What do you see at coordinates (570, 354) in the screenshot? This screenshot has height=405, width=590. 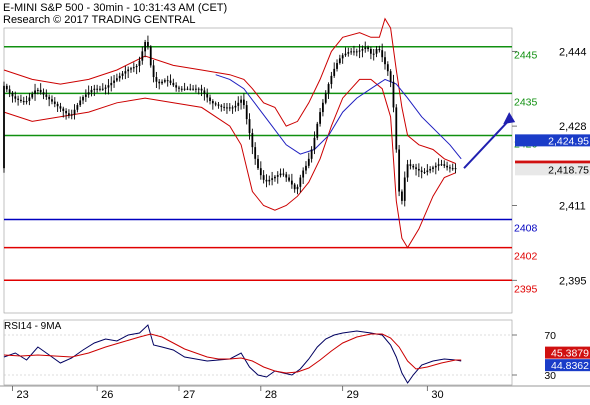 I see `rsi-value-box-label: 45.3879` at bounding box center [570, 354].